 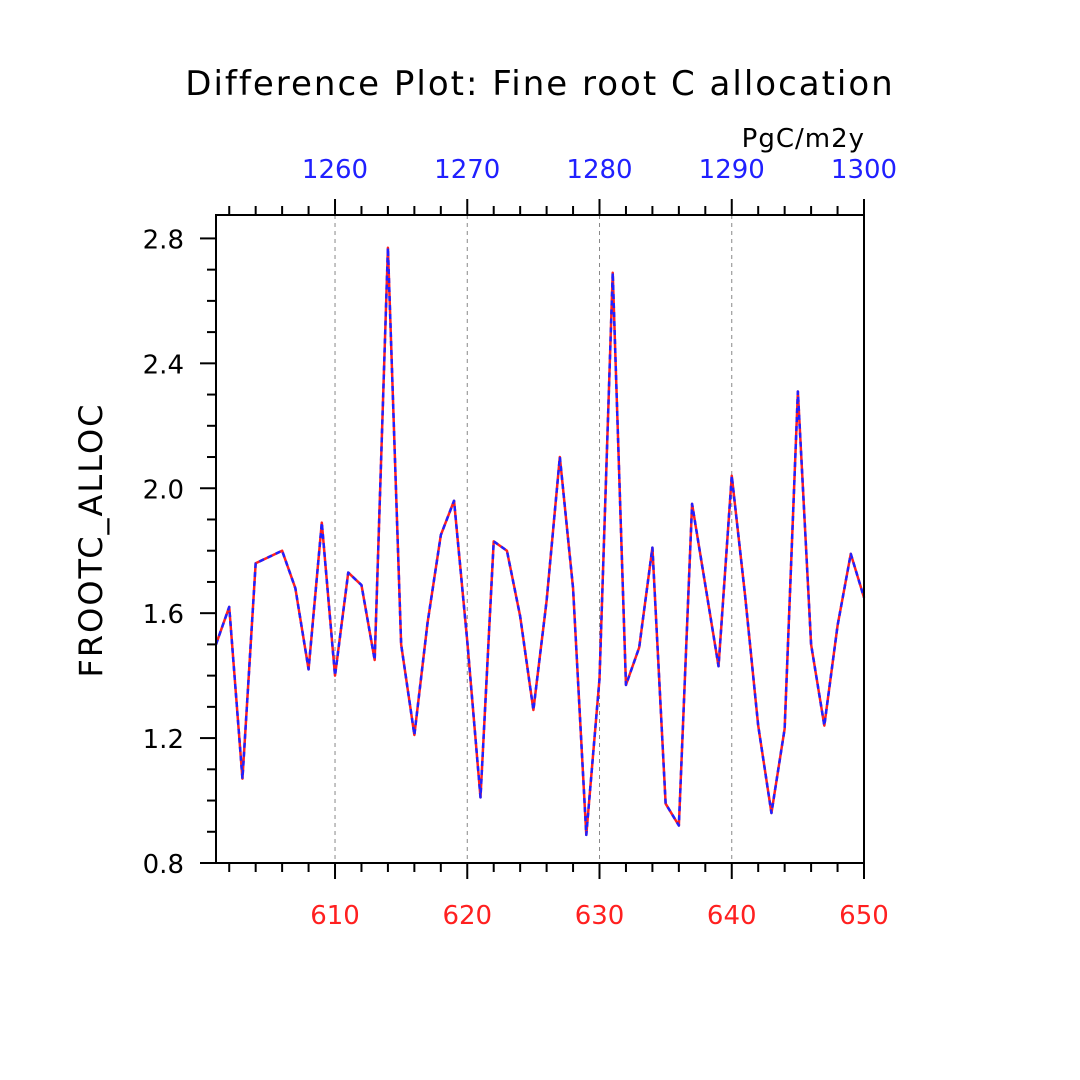 I want to click on y-tick-label: 0.8, so click(x=163, y=865).